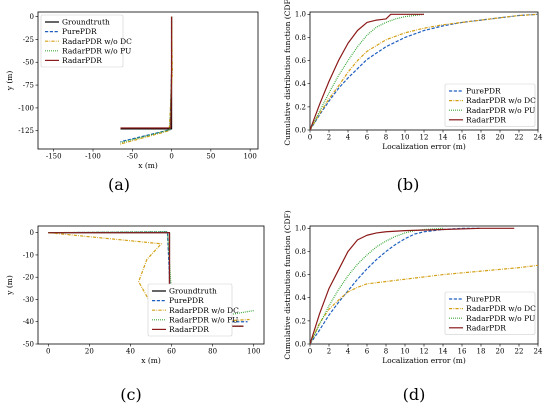 This screenshot has height=411, width=550. Describe the element at coordinates (28, 255) in the screenshot. I see `y-tick-label: -10` at that location.